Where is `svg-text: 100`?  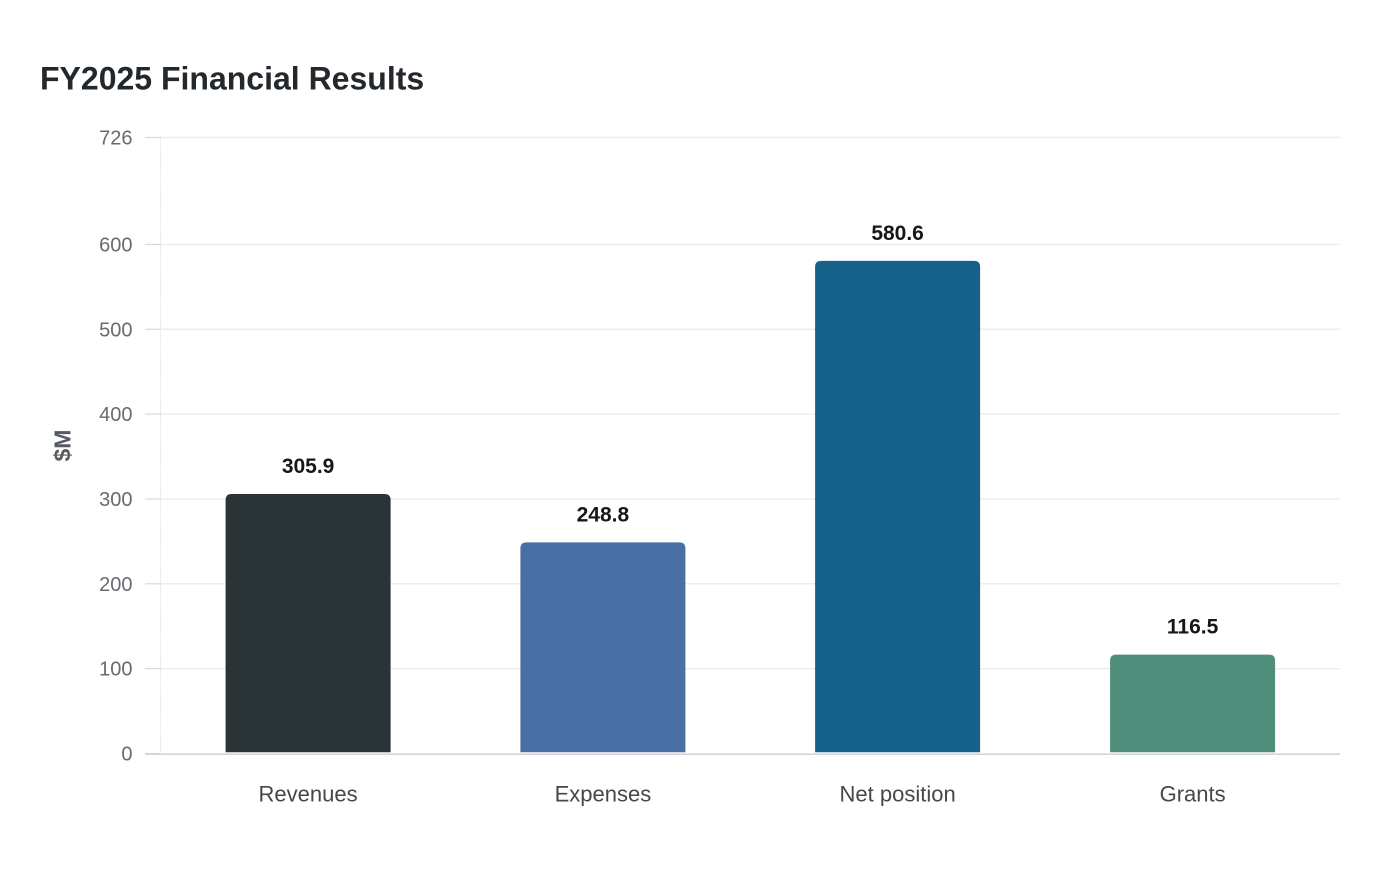 svg-text: 100 is located at coordinates (115, 670).